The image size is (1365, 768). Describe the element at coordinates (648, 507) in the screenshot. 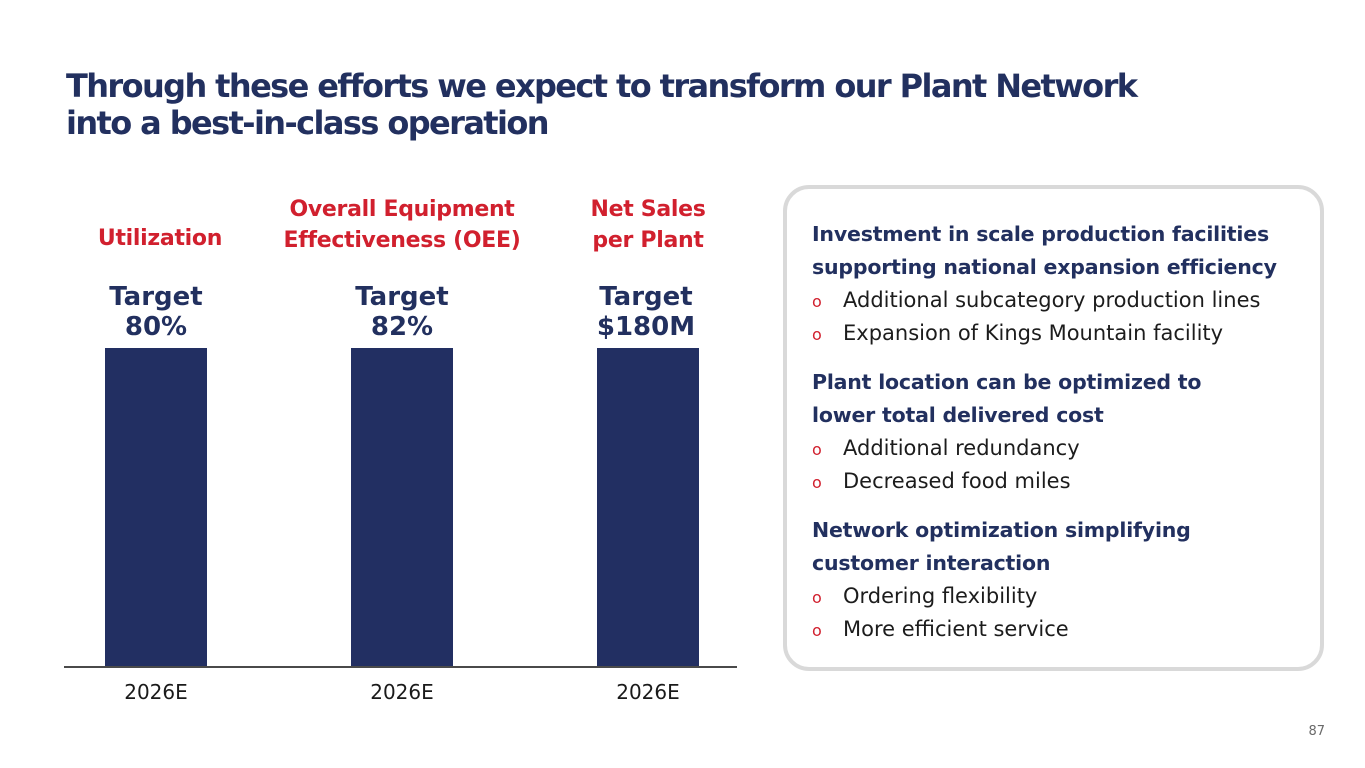

I see `bar-net-sales` at that location.